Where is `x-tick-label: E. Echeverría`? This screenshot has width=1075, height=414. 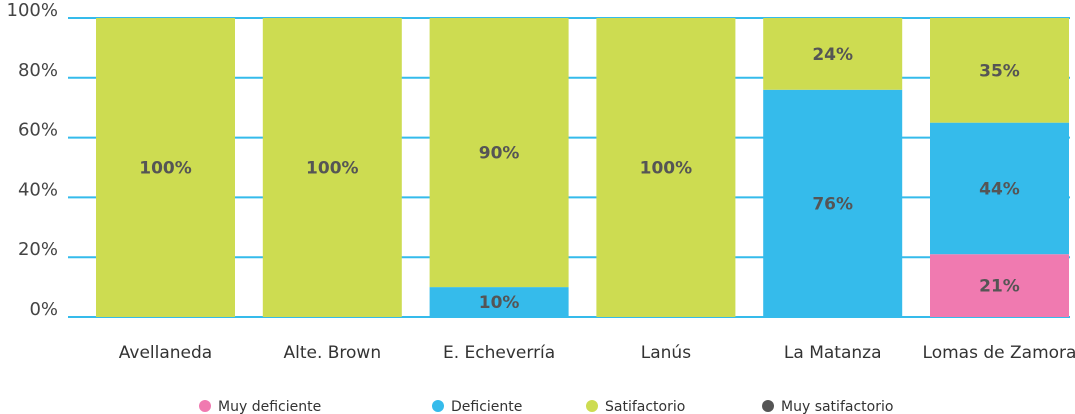
x-tick-label: E. Echeverría is located at coordinates (499, 353).